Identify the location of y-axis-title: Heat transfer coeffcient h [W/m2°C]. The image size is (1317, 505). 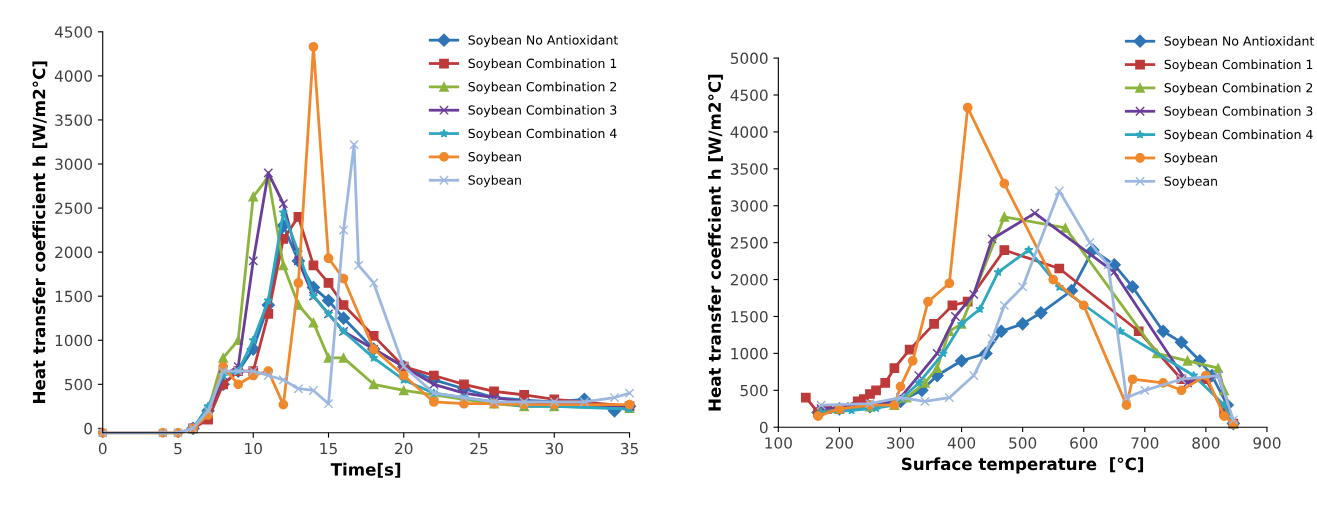
(715, 242).